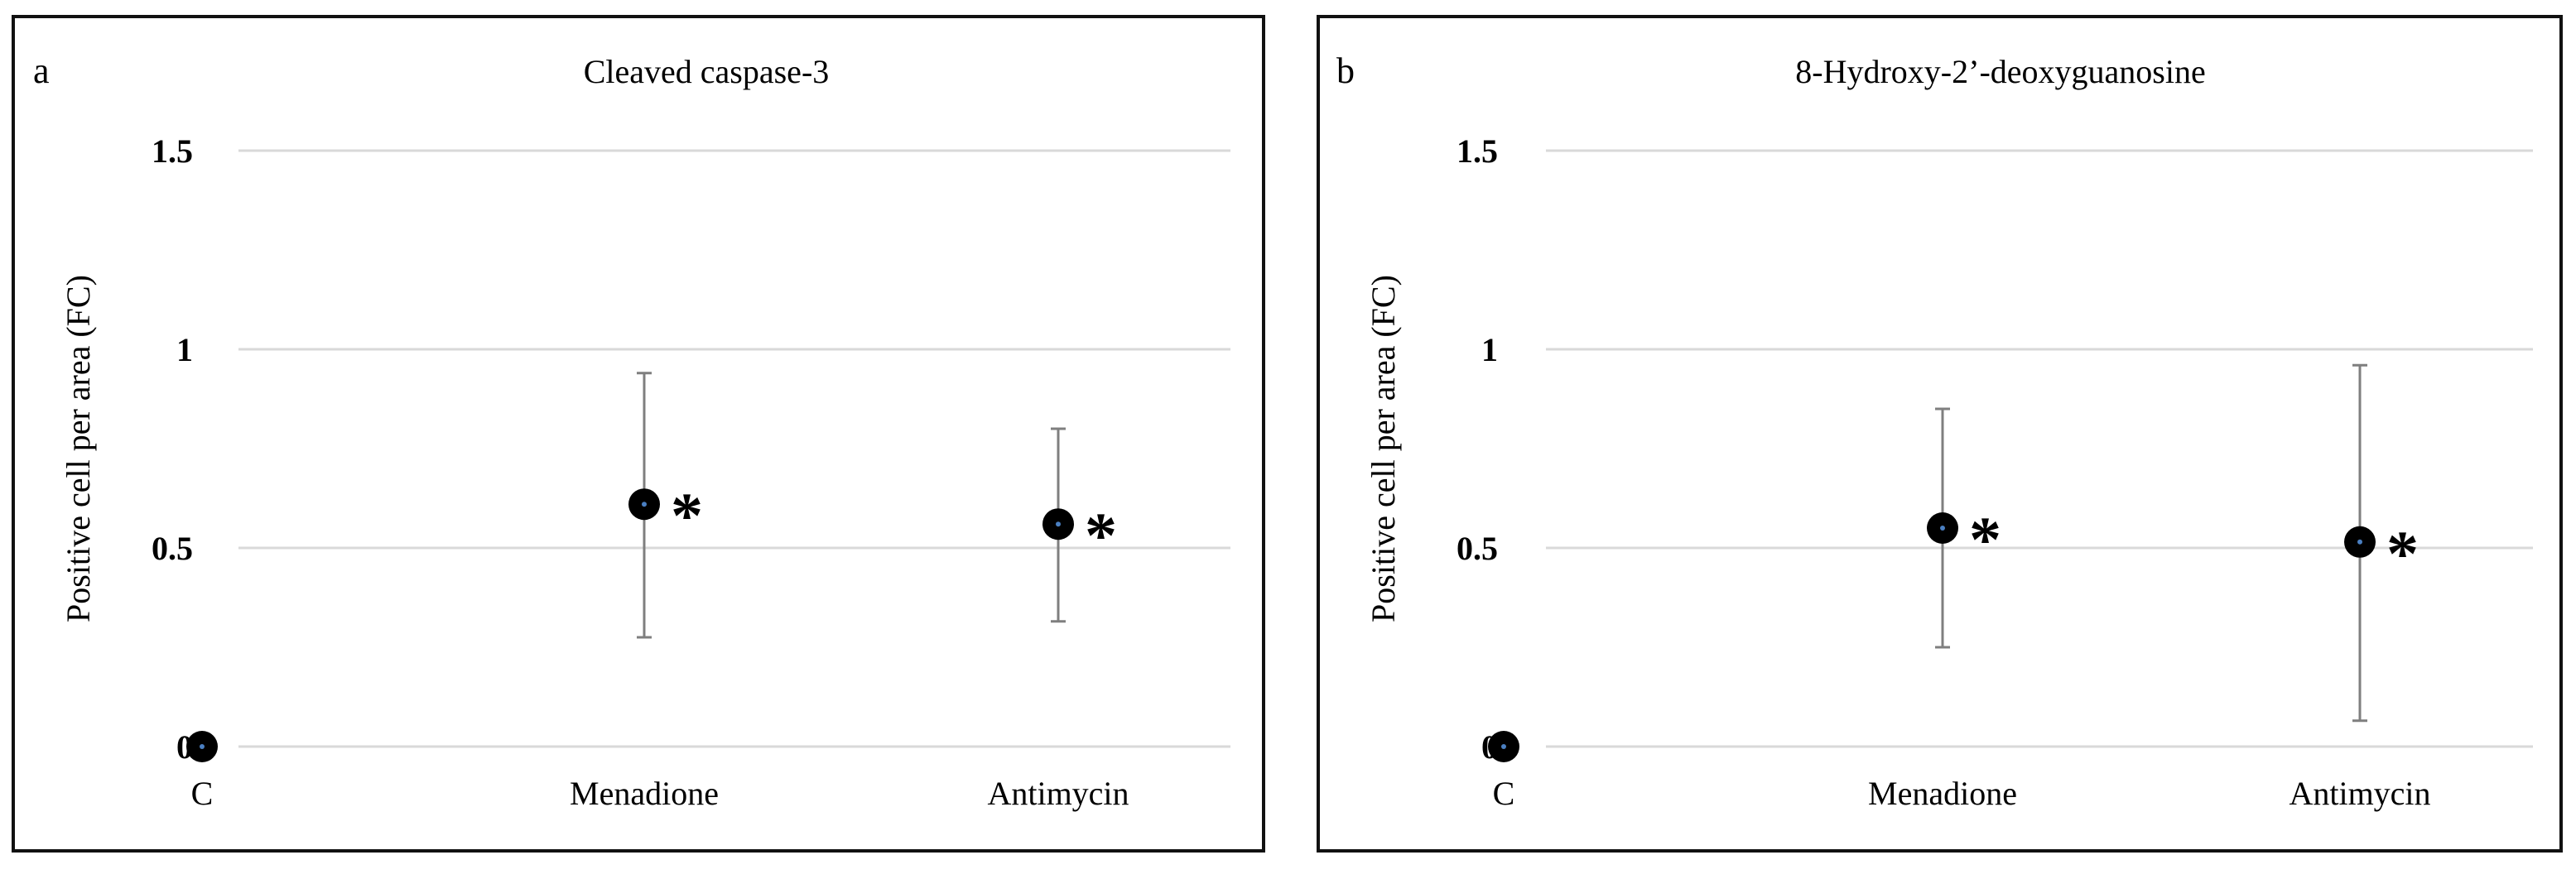  I want to click on chart-a-ylabel: Positive cell per area (FC), so click(78, 448).